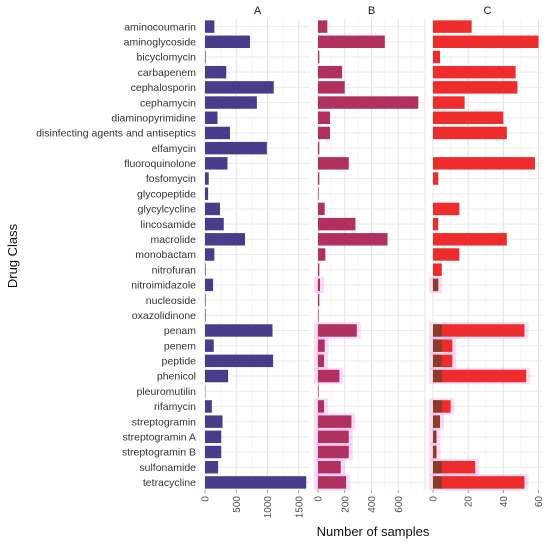  What do you see at coordinates (268, 507) in the screenshot?
I see `x-tick-label: 1000` at bounding box center [268, 507].